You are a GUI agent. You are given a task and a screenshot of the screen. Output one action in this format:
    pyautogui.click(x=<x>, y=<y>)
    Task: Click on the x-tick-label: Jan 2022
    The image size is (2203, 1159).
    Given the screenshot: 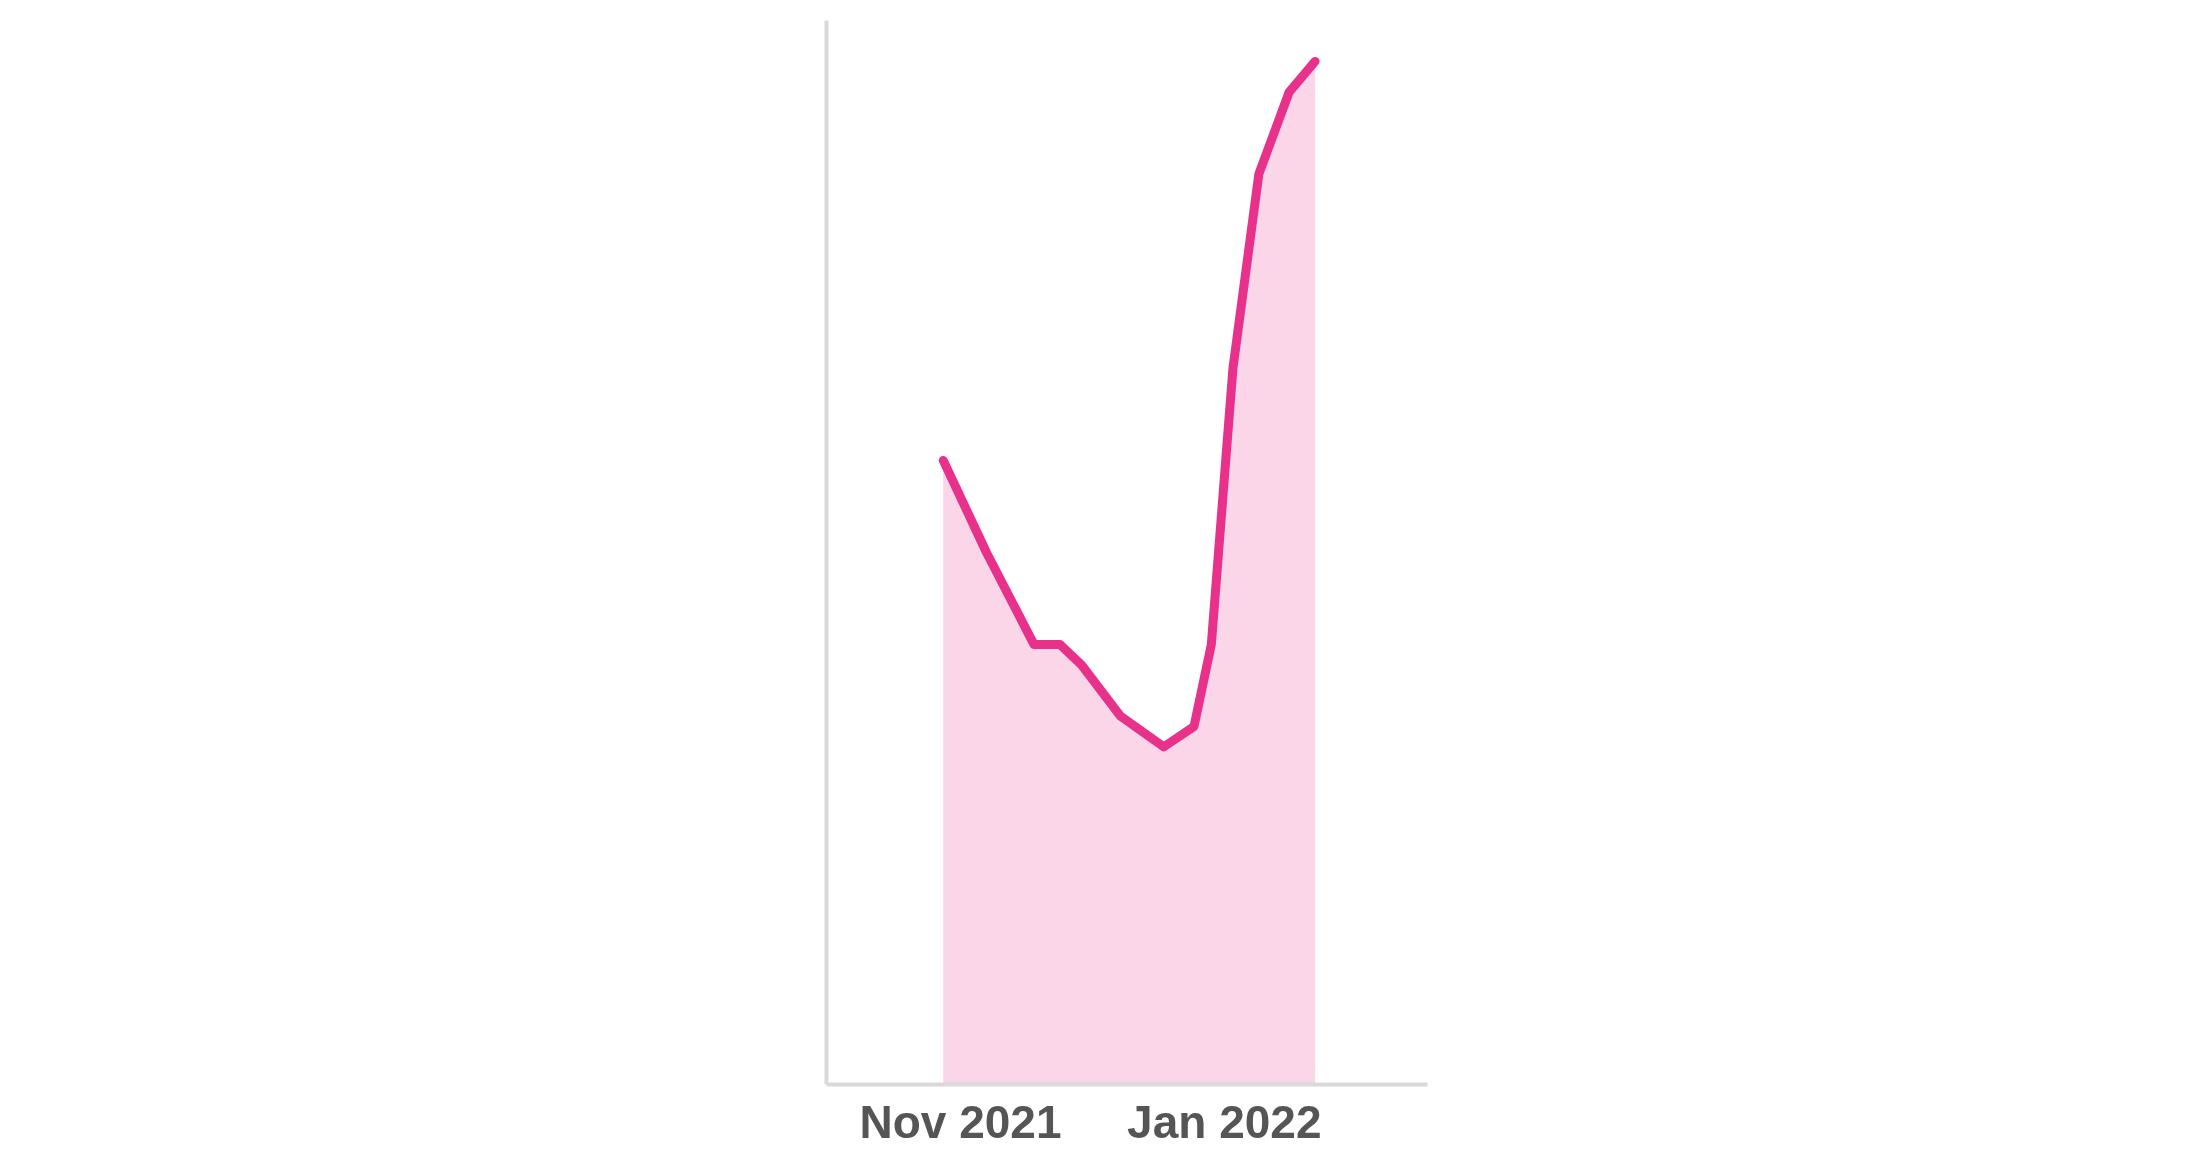 What is the action you would take?
    pyautogui.click(x=1224, y=1121)
    